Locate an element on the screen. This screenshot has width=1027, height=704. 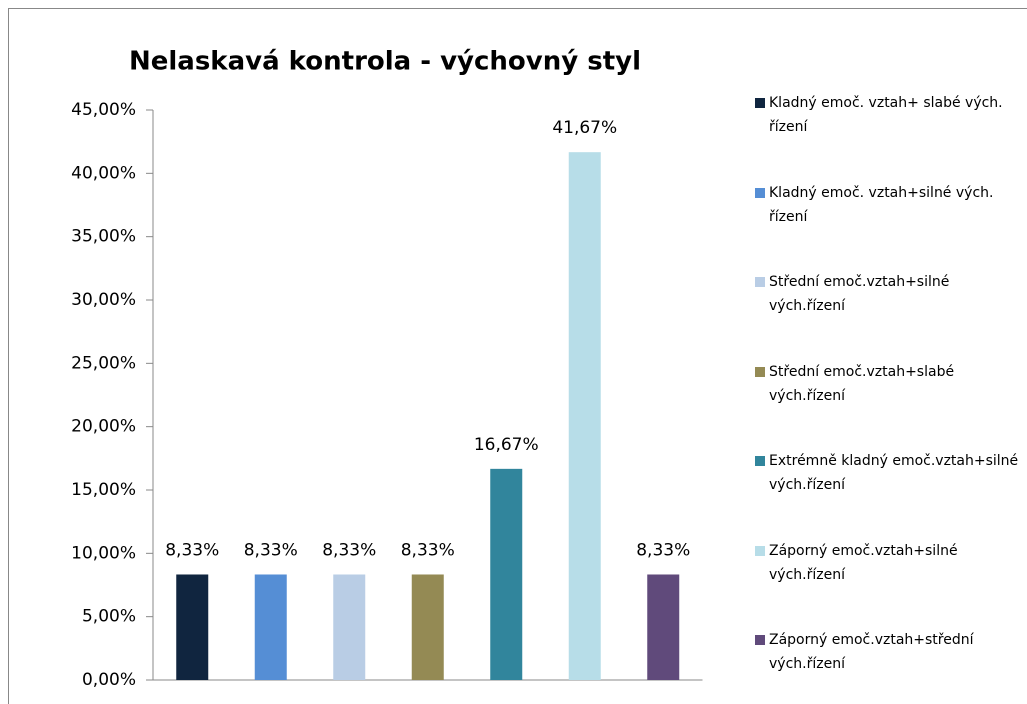
y-tick-label: 15,00% is located at coordinates (103, 490).